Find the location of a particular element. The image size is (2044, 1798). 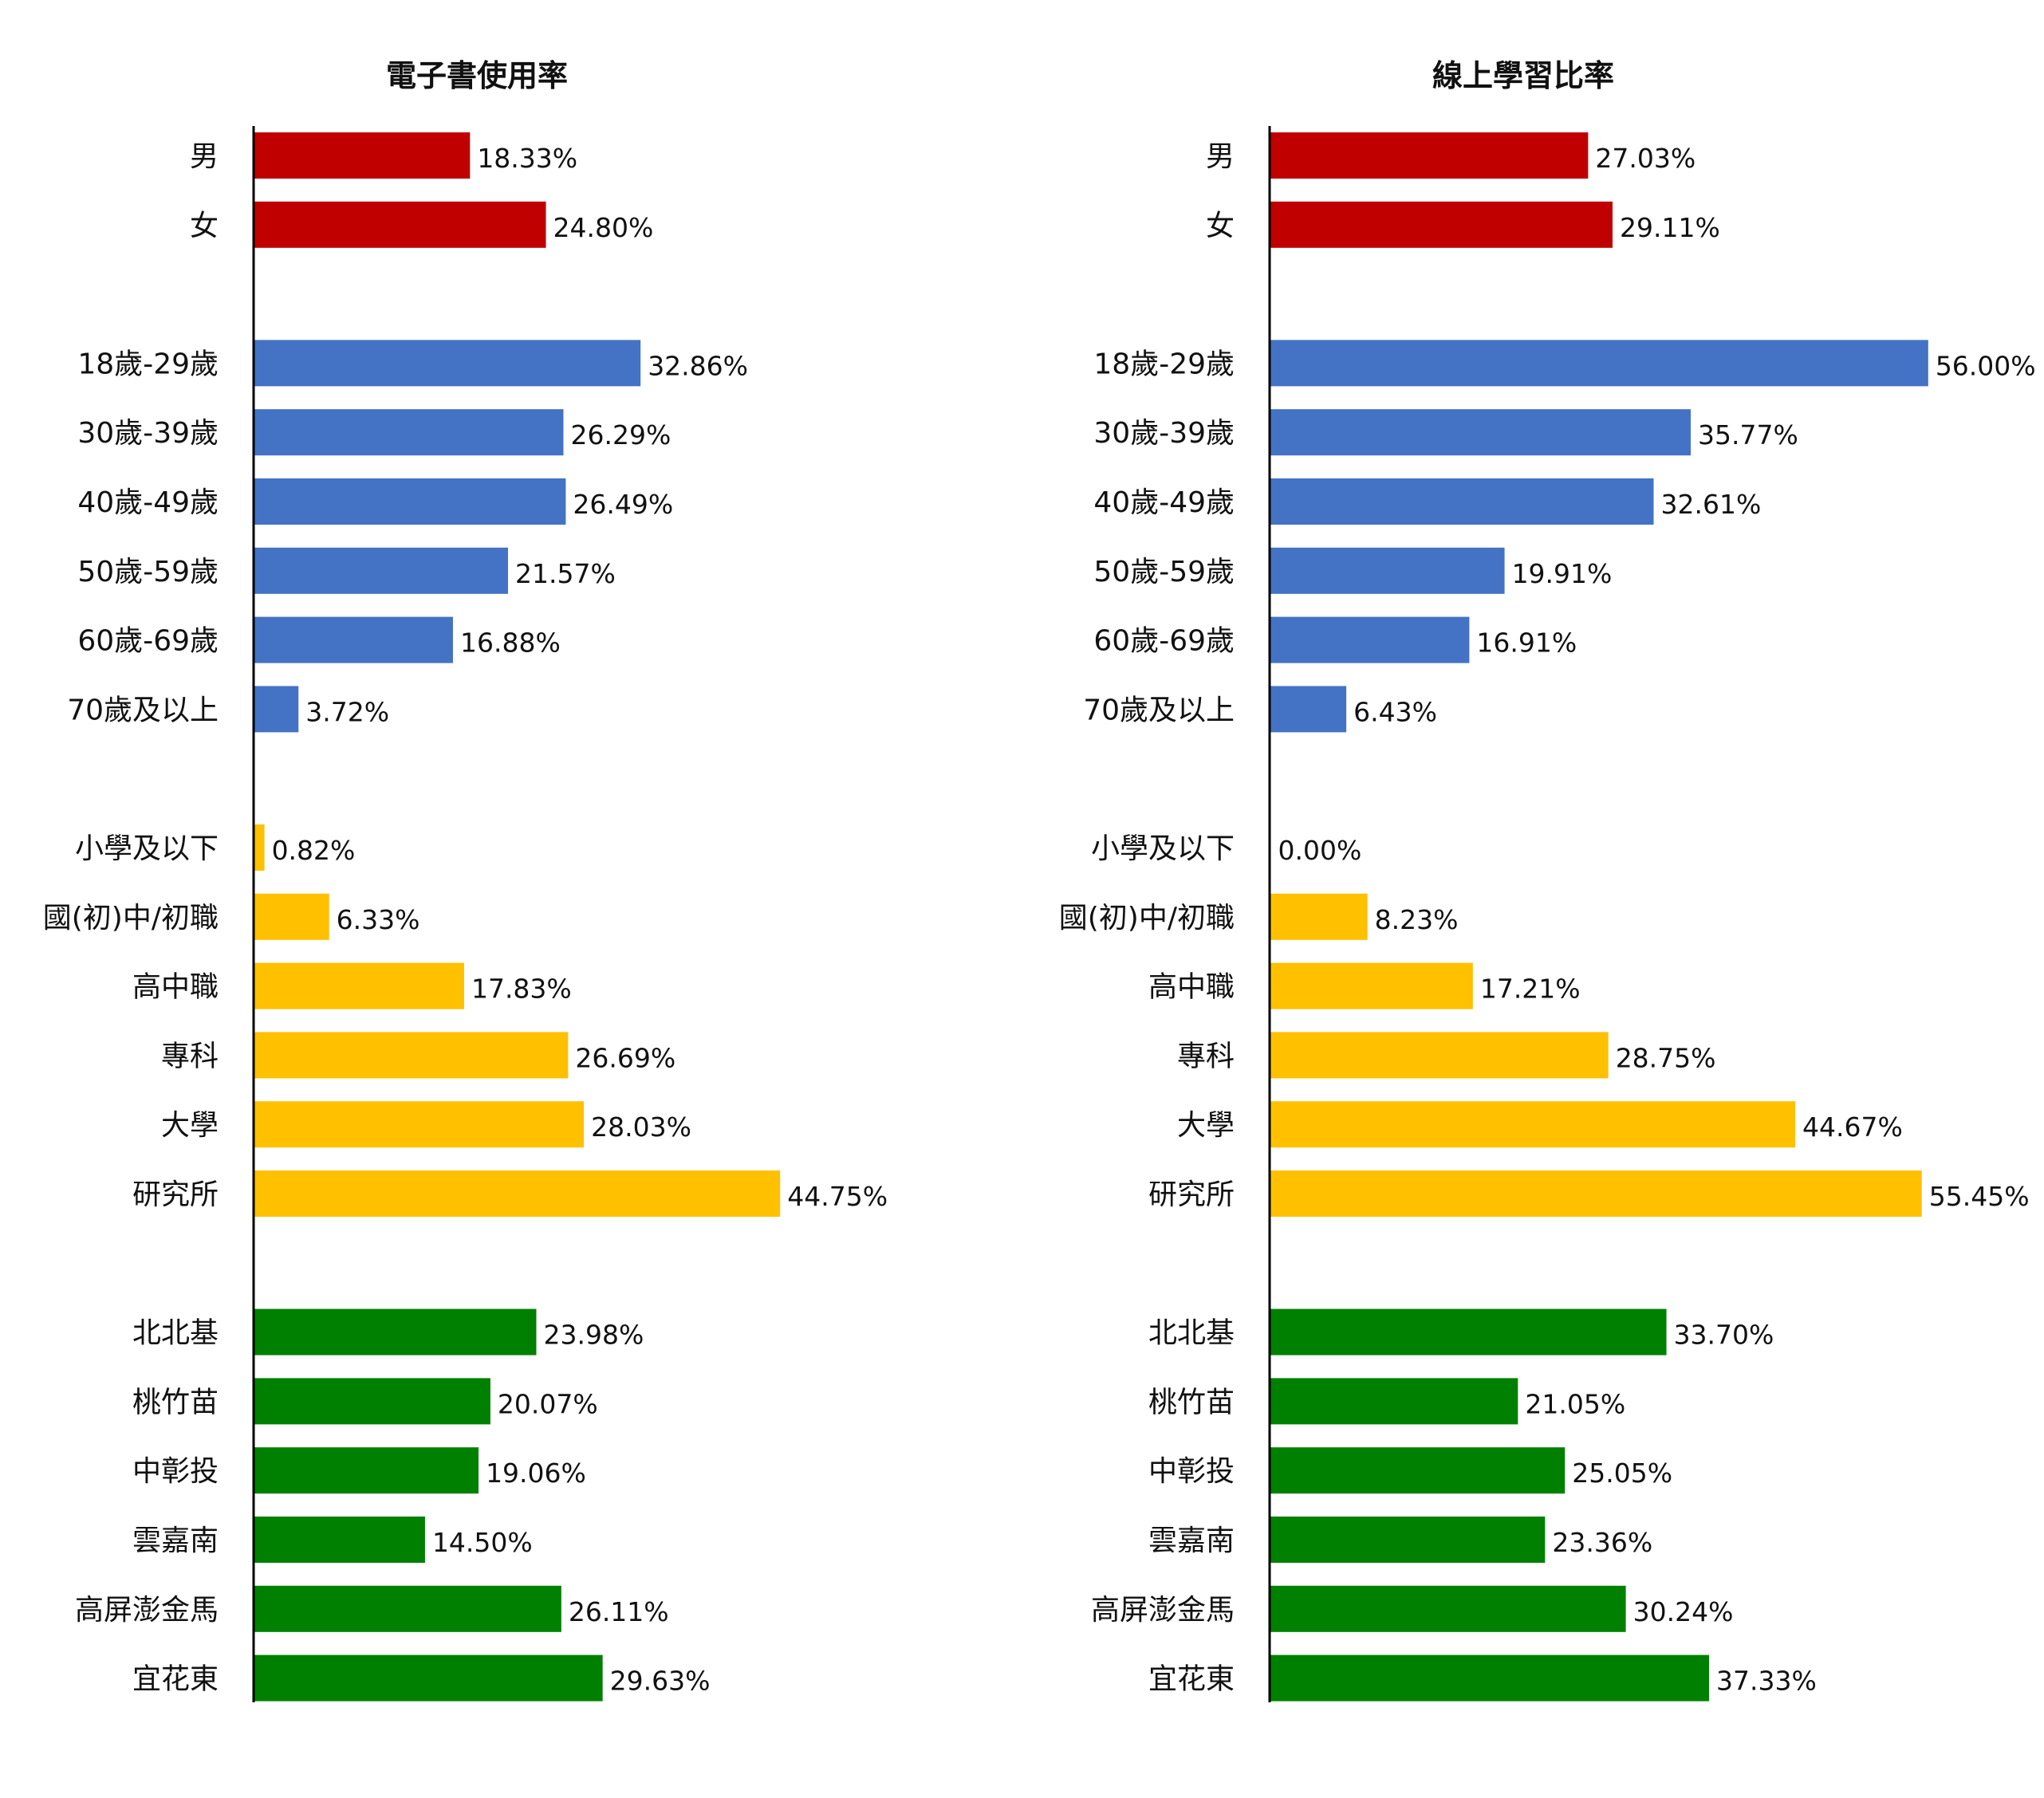

value-label: 23.98% is located at coordinates (594, 1335).